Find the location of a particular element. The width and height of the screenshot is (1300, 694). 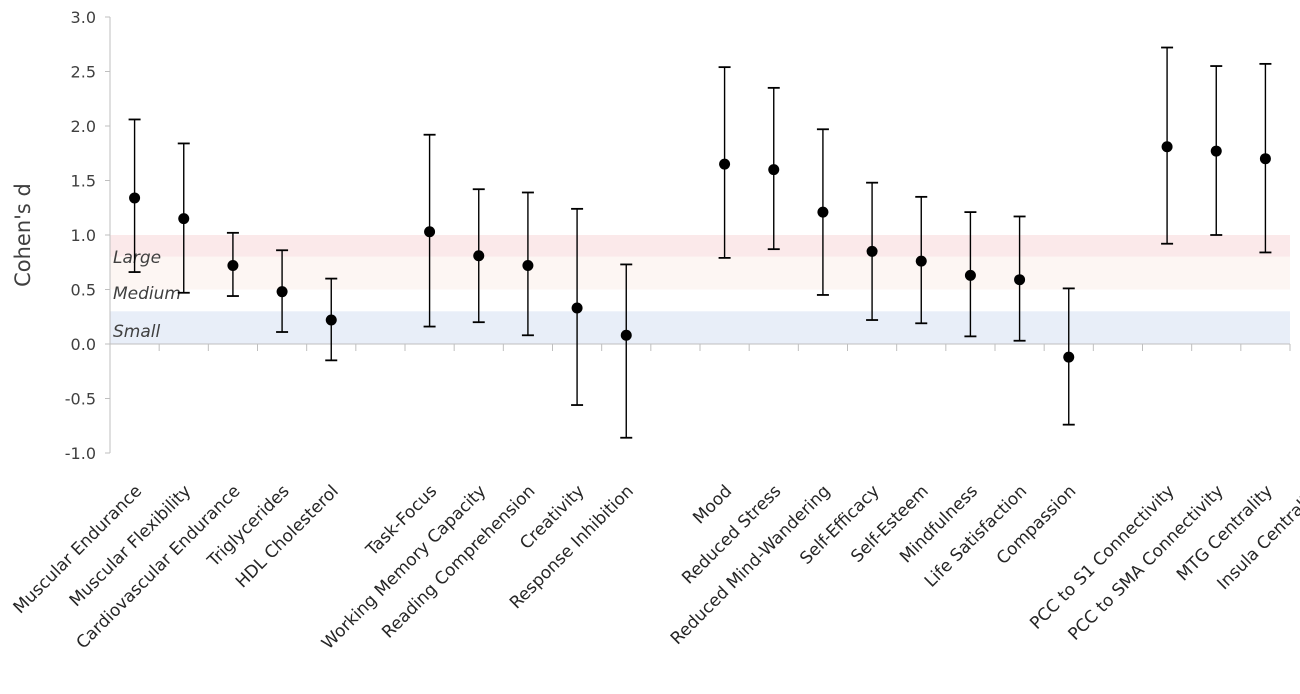

band-labels: Large Medium Small is located at coordinates (147, 295).